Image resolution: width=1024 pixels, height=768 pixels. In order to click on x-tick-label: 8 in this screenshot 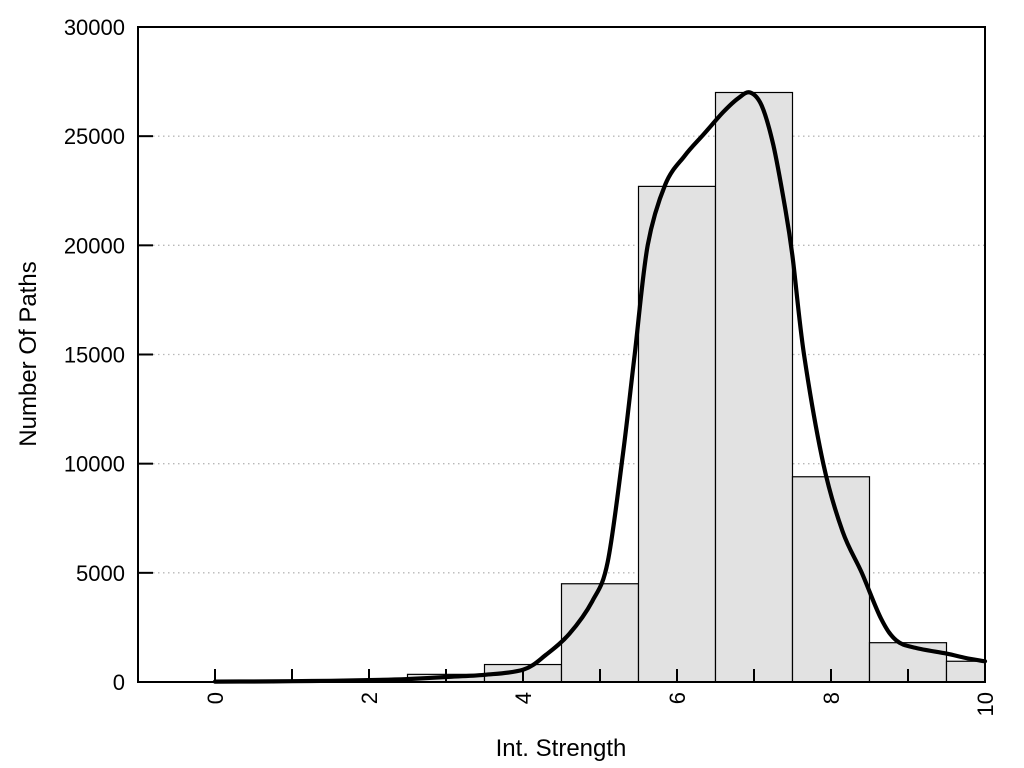, I will do `click(831, 698)`.